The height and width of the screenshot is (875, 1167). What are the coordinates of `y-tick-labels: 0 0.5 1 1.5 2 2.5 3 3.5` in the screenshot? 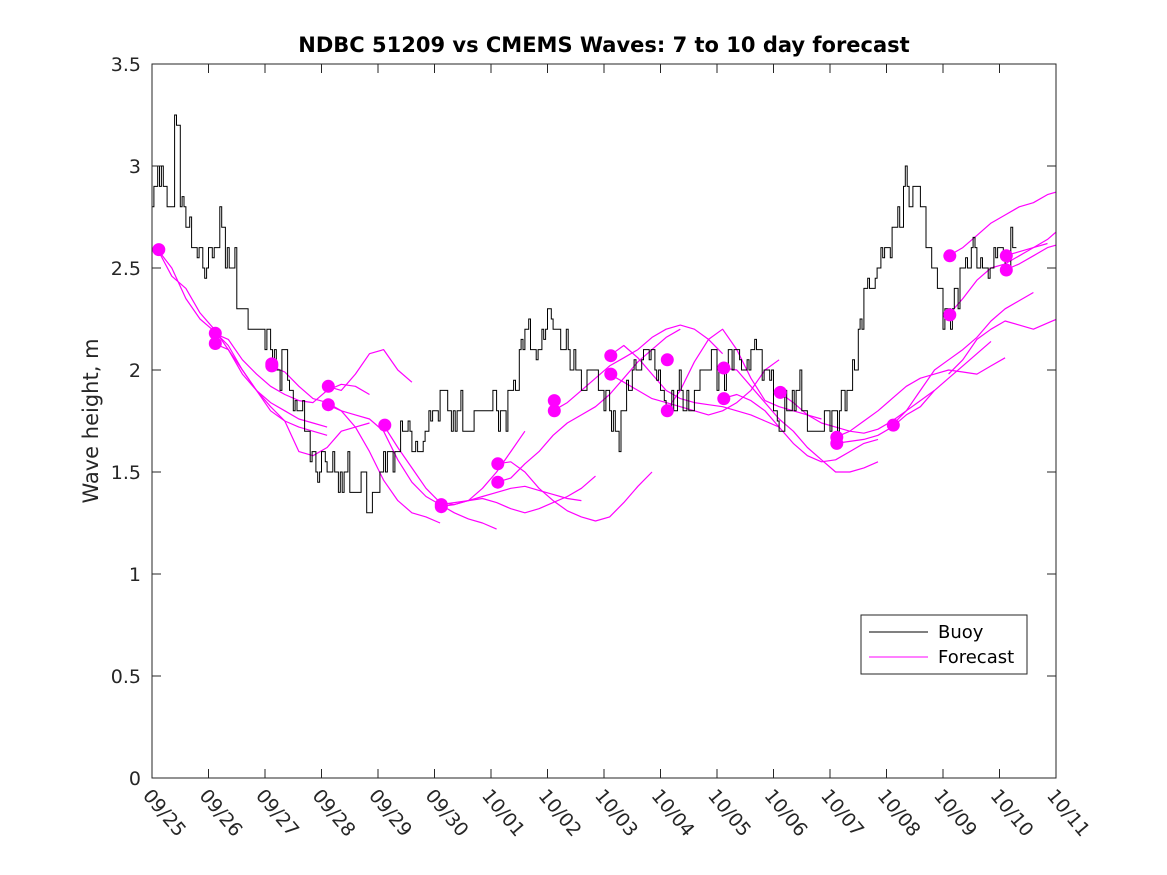 It's located at (126, 422).